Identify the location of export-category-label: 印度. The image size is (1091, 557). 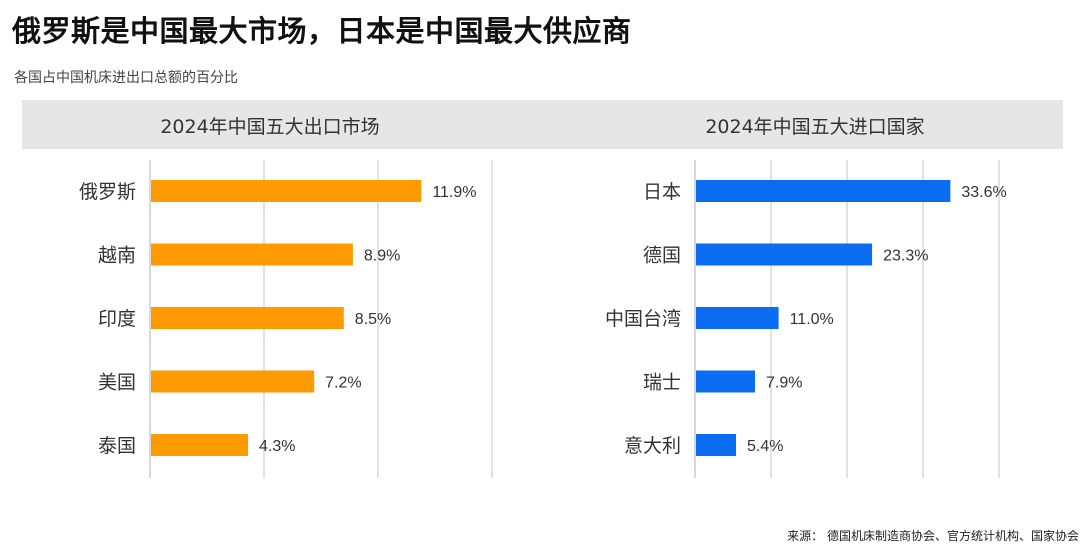
(117, 319).